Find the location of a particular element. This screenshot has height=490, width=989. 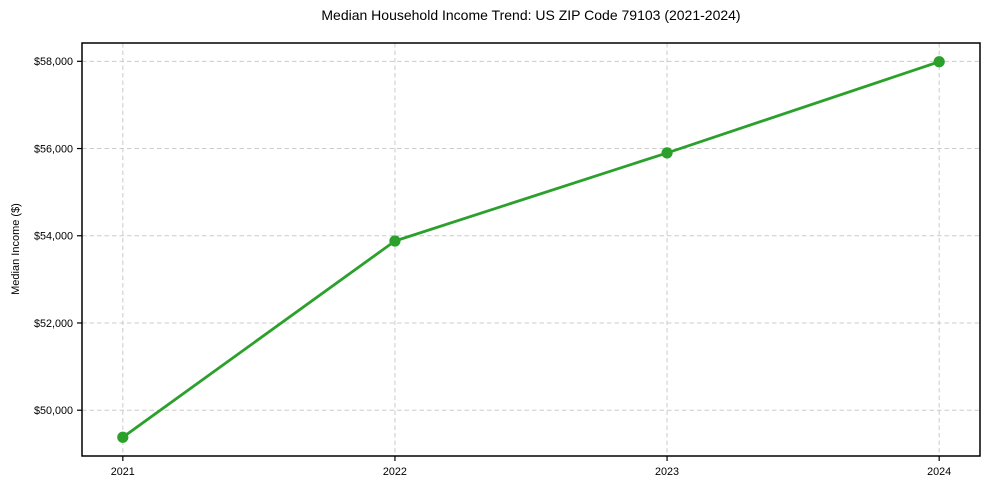

y-tick-label: $52,000 is located at coordinates (53, 324).